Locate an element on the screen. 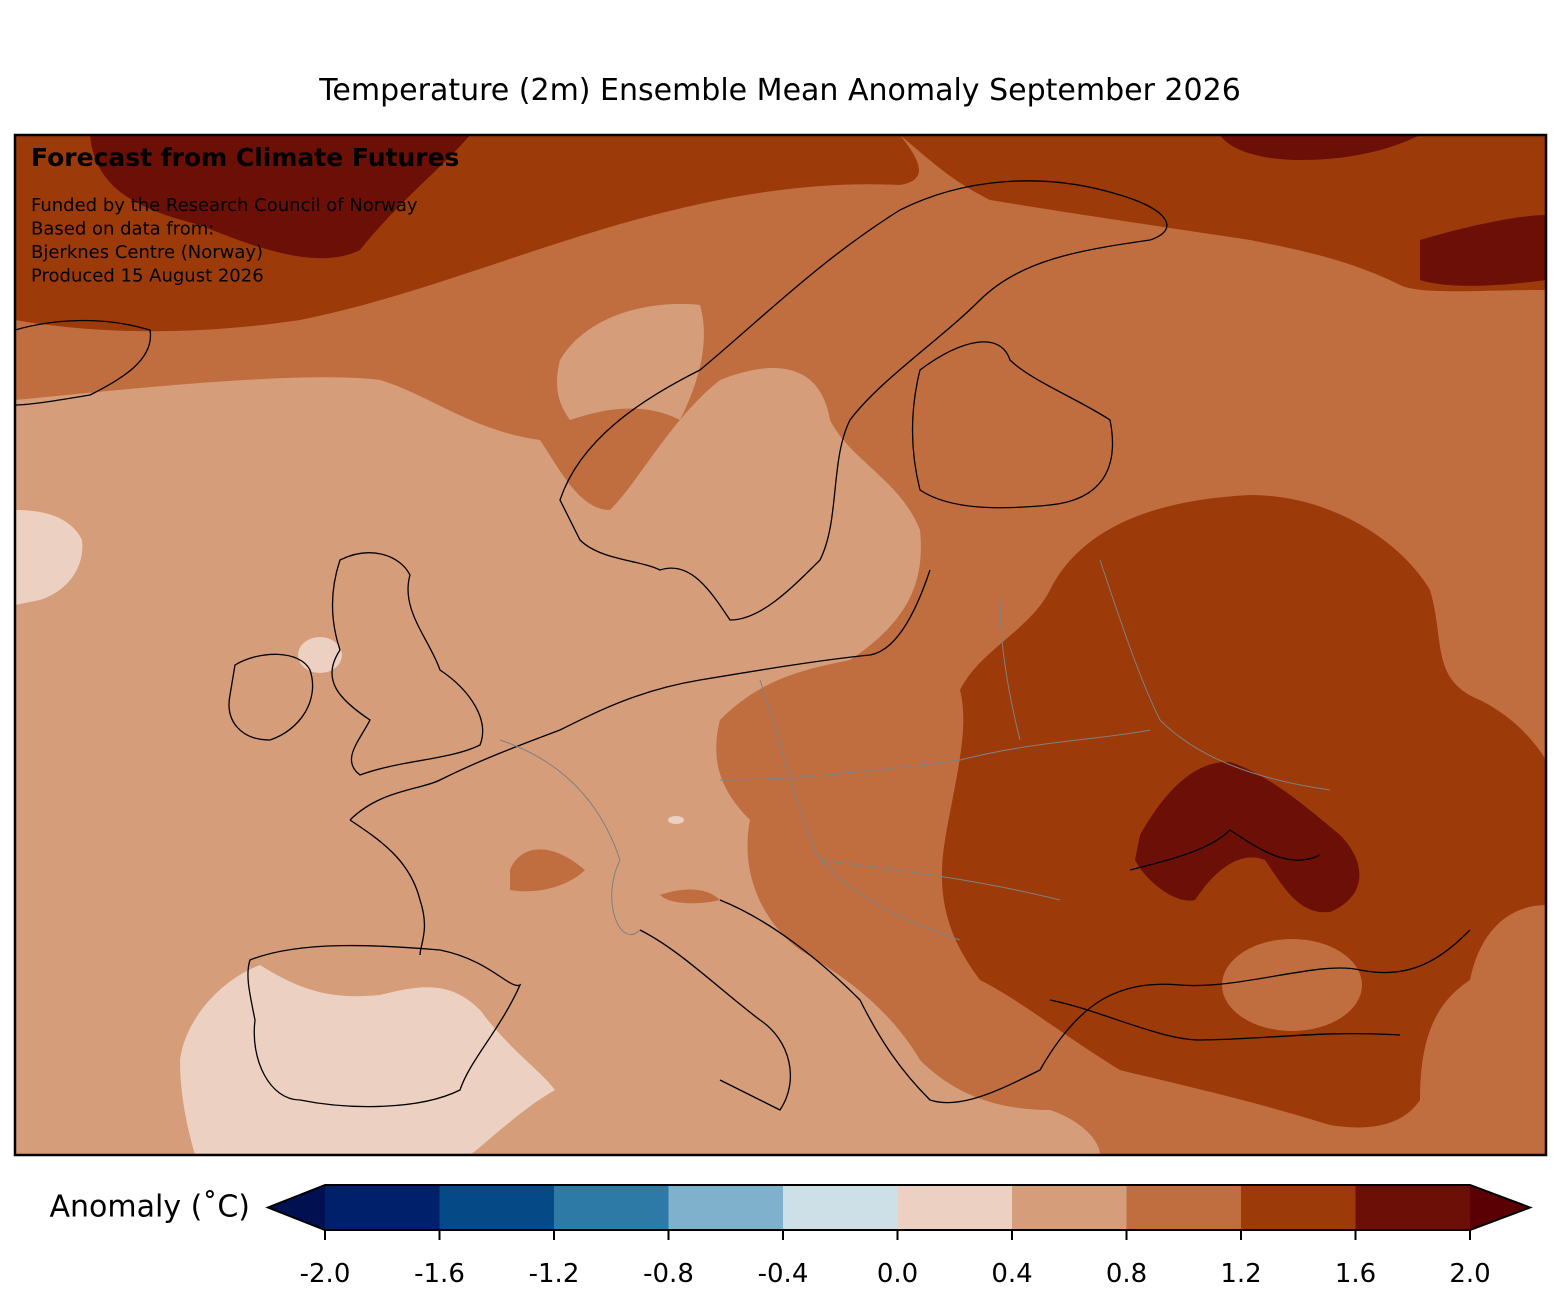 The width and height of the screenshot is (1560, 1309). colorbar-tick-label: 0.4 is located at coordinates (1011, 1274).